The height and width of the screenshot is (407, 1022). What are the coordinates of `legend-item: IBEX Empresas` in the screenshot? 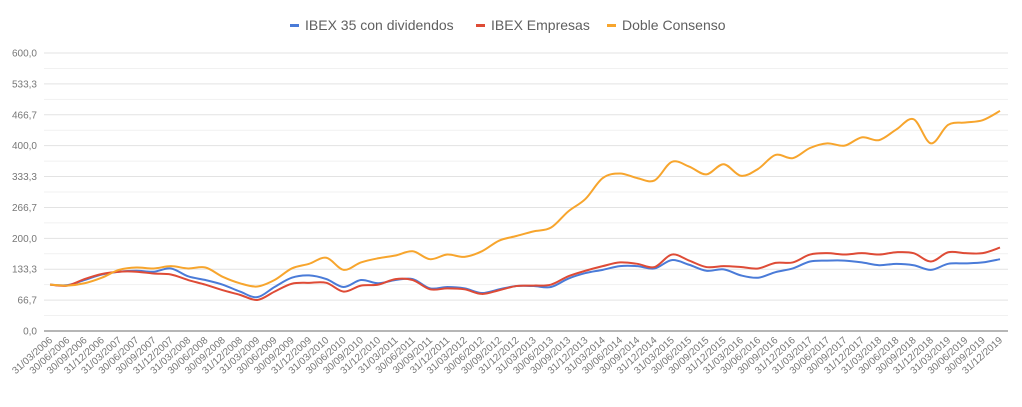 It's located at (533, 25).